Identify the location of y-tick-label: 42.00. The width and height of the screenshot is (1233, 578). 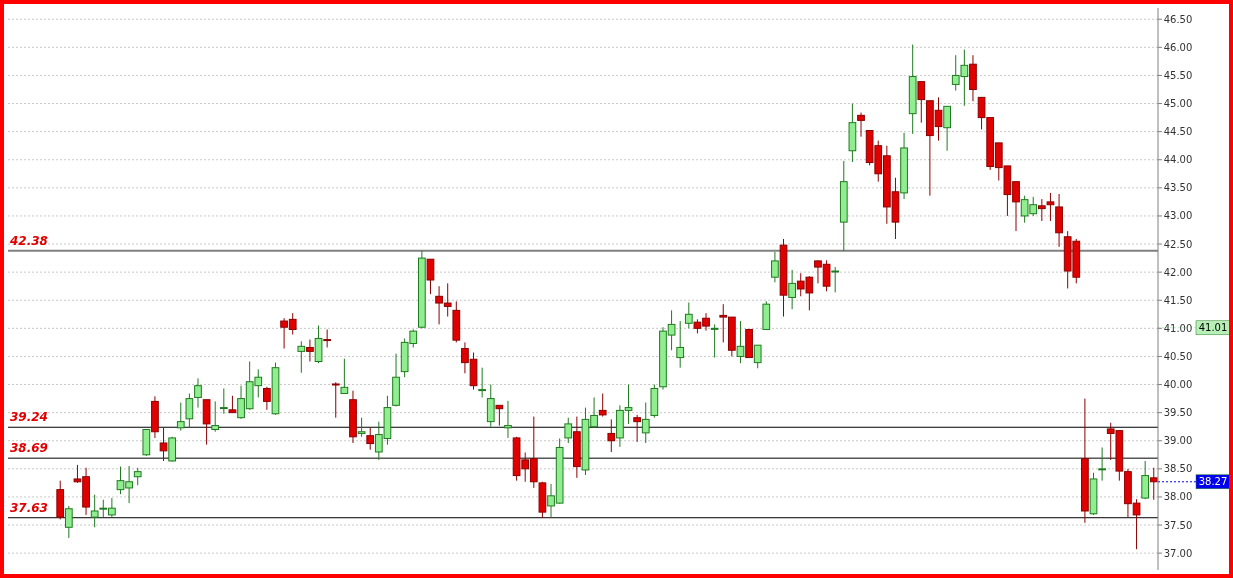
(1178, 272).